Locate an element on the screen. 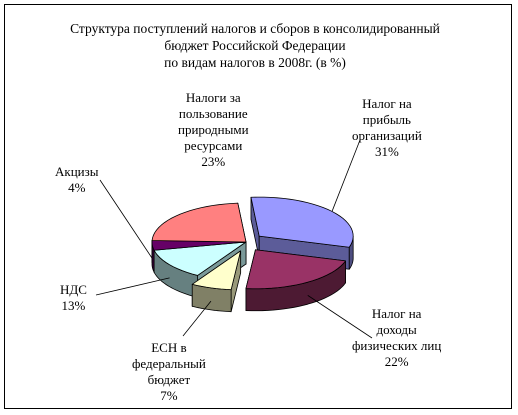  slice-label-line: доходы is located at coordinates (396, 329).